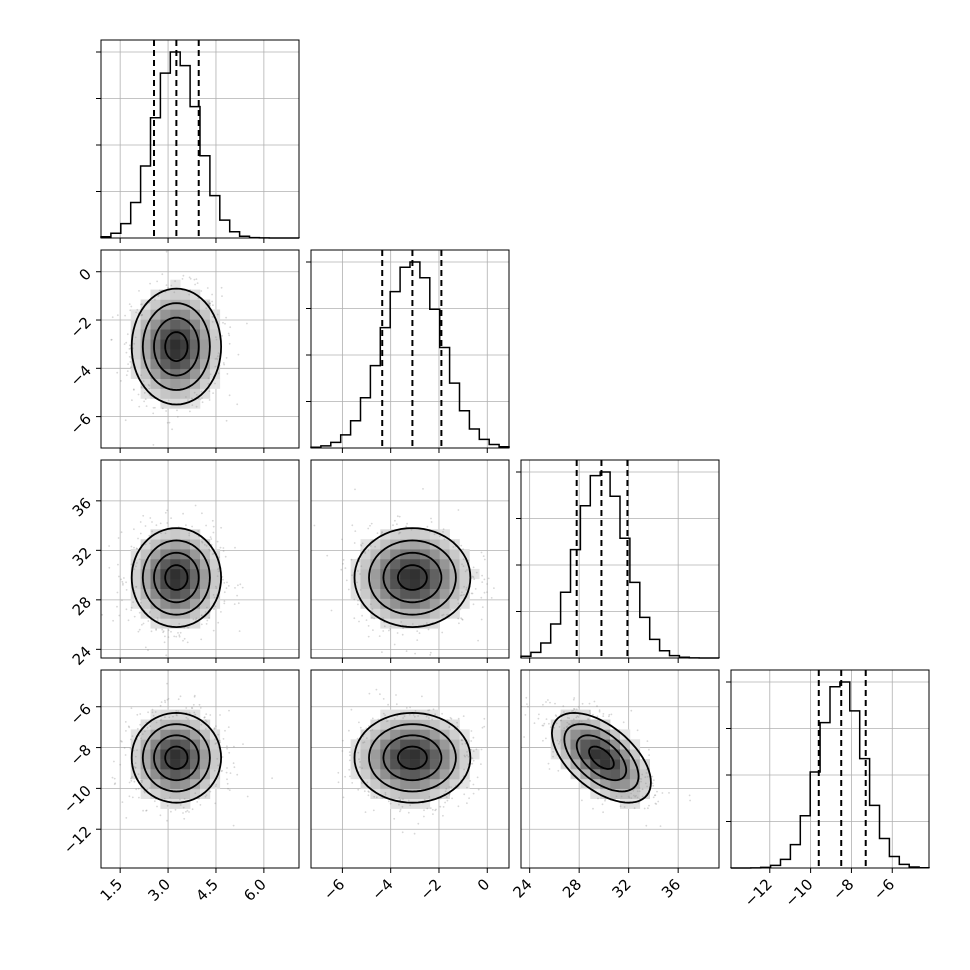 The width and height of the screenshot is (970, 970). What do you see at coordinates (176, 346) in the screenshot?
I see `contour-1-sigma` at bounding box center [176, 346].